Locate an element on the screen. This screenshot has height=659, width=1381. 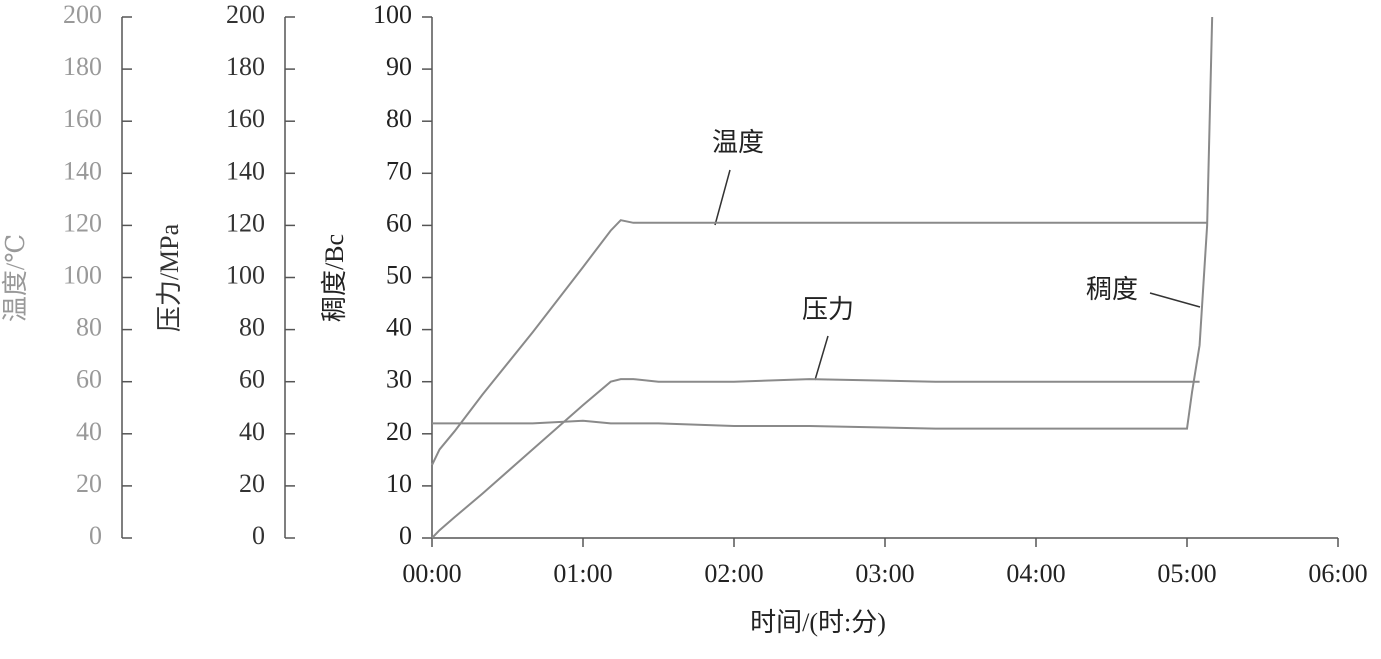
x-tick-label: 00:00 is located at coordinates (431, 573).